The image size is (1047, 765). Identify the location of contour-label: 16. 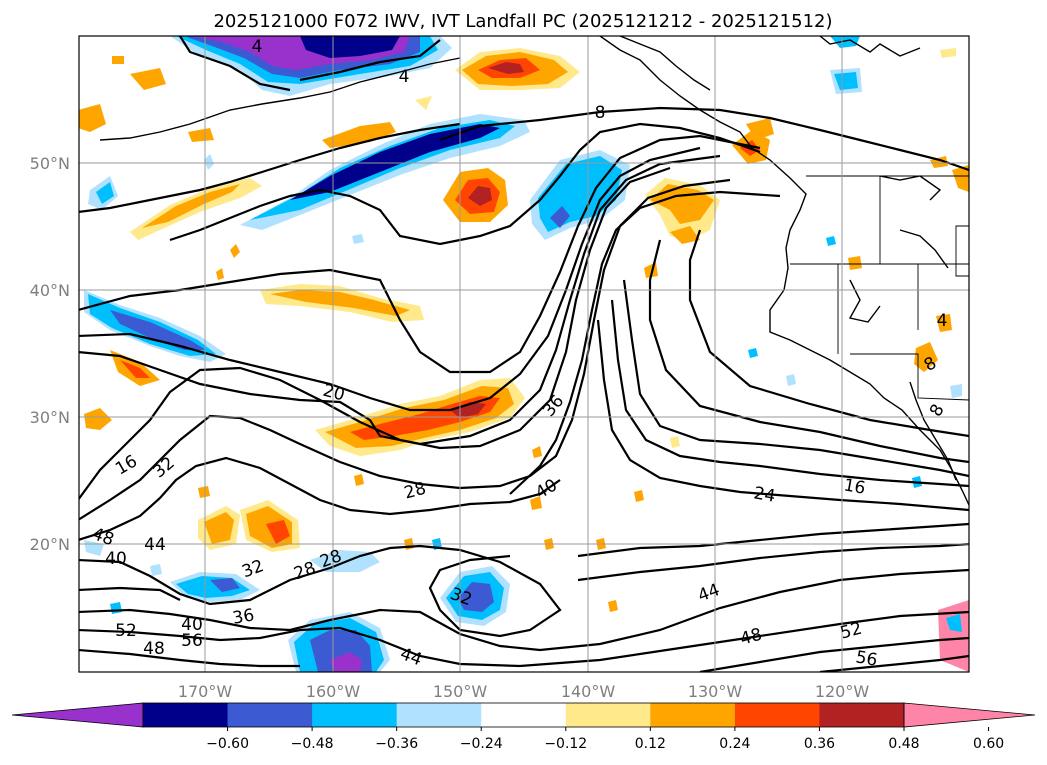
(854, 486).